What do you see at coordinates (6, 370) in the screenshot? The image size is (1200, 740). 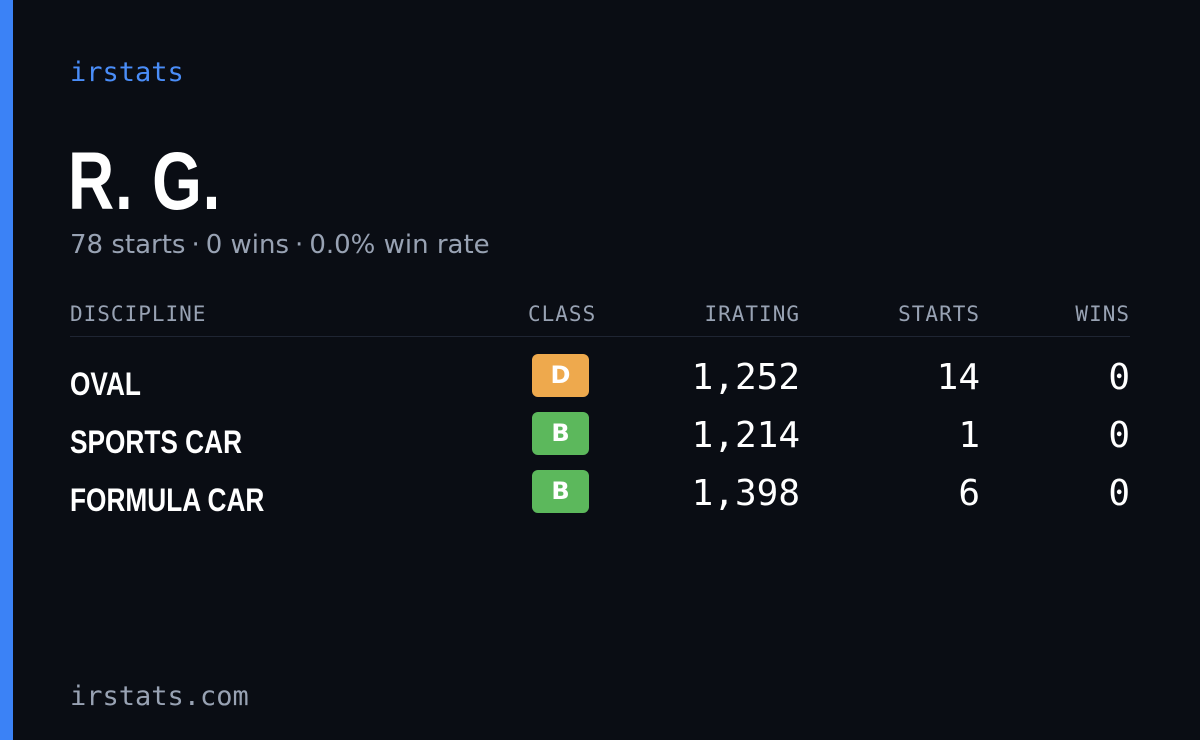 I see `accent-bar` at bounding box center [6, 370].